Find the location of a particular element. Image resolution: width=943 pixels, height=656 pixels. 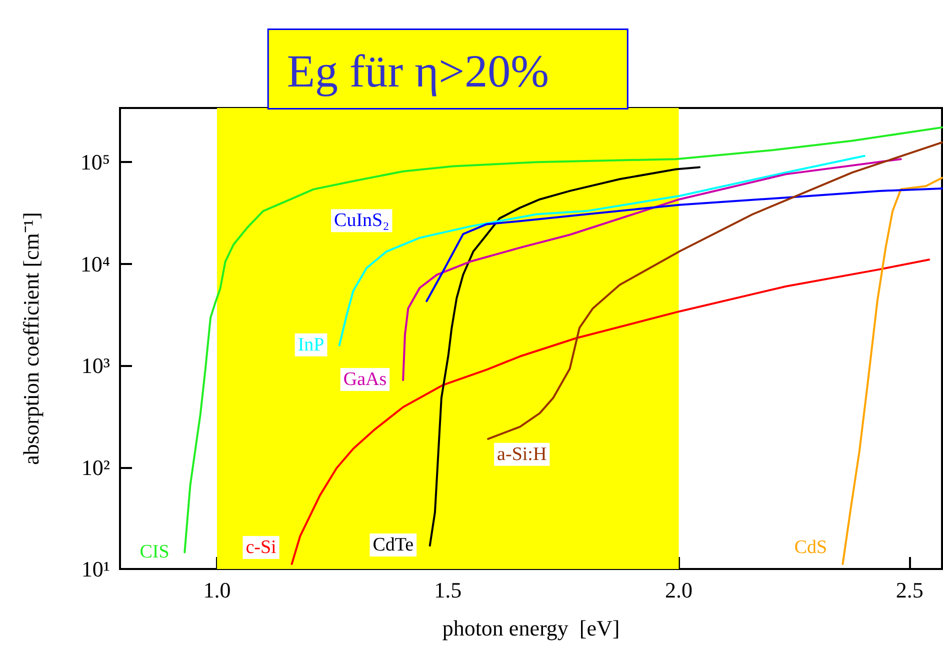

y-axis-title: absorption coefficient [cm⁻¹] is located at coordinates (31, 338).